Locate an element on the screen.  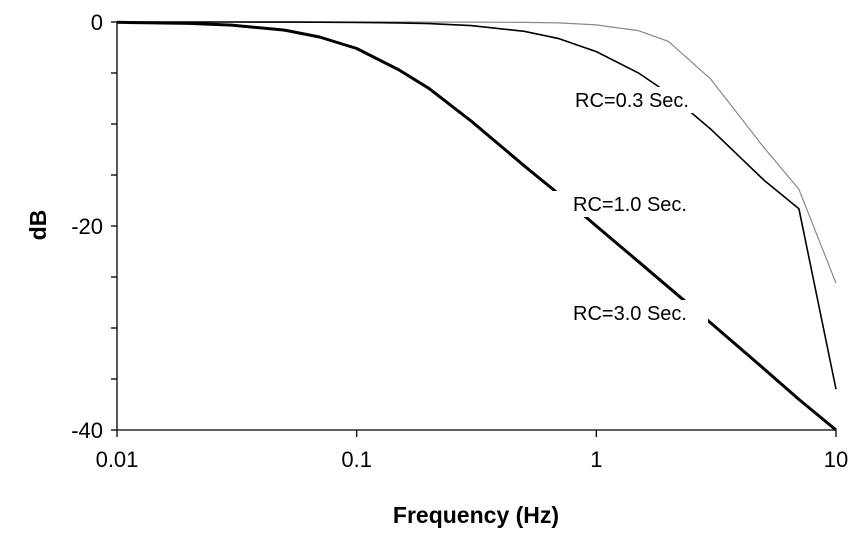
y-tick-label: -20 is located at coordinates (87, 226).